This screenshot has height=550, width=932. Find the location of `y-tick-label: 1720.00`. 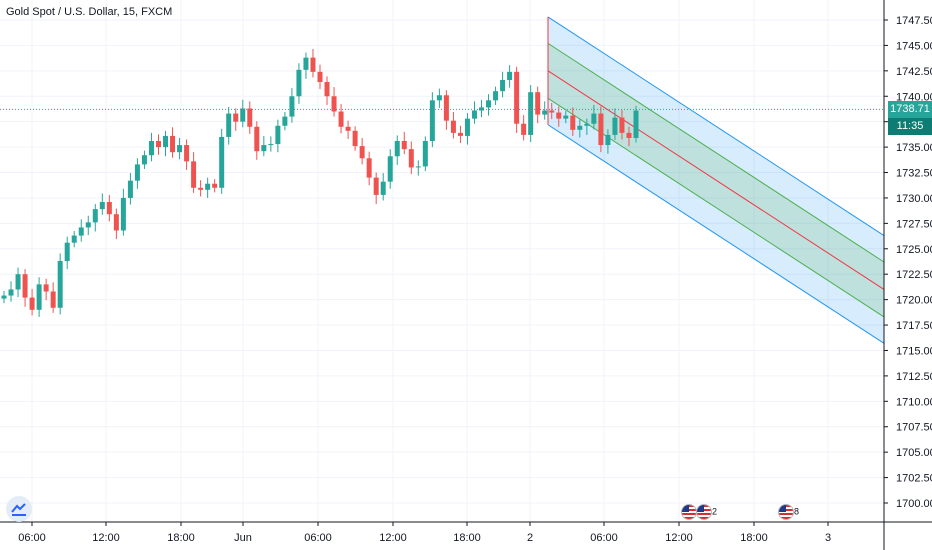

y-tick-label: 1720.00 is located at coordinates (914, 301).